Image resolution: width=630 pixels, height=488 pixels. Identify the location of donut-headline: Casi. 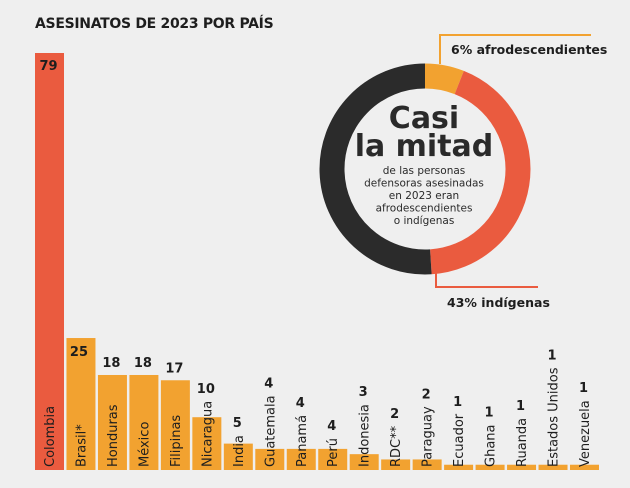
(424, 118).